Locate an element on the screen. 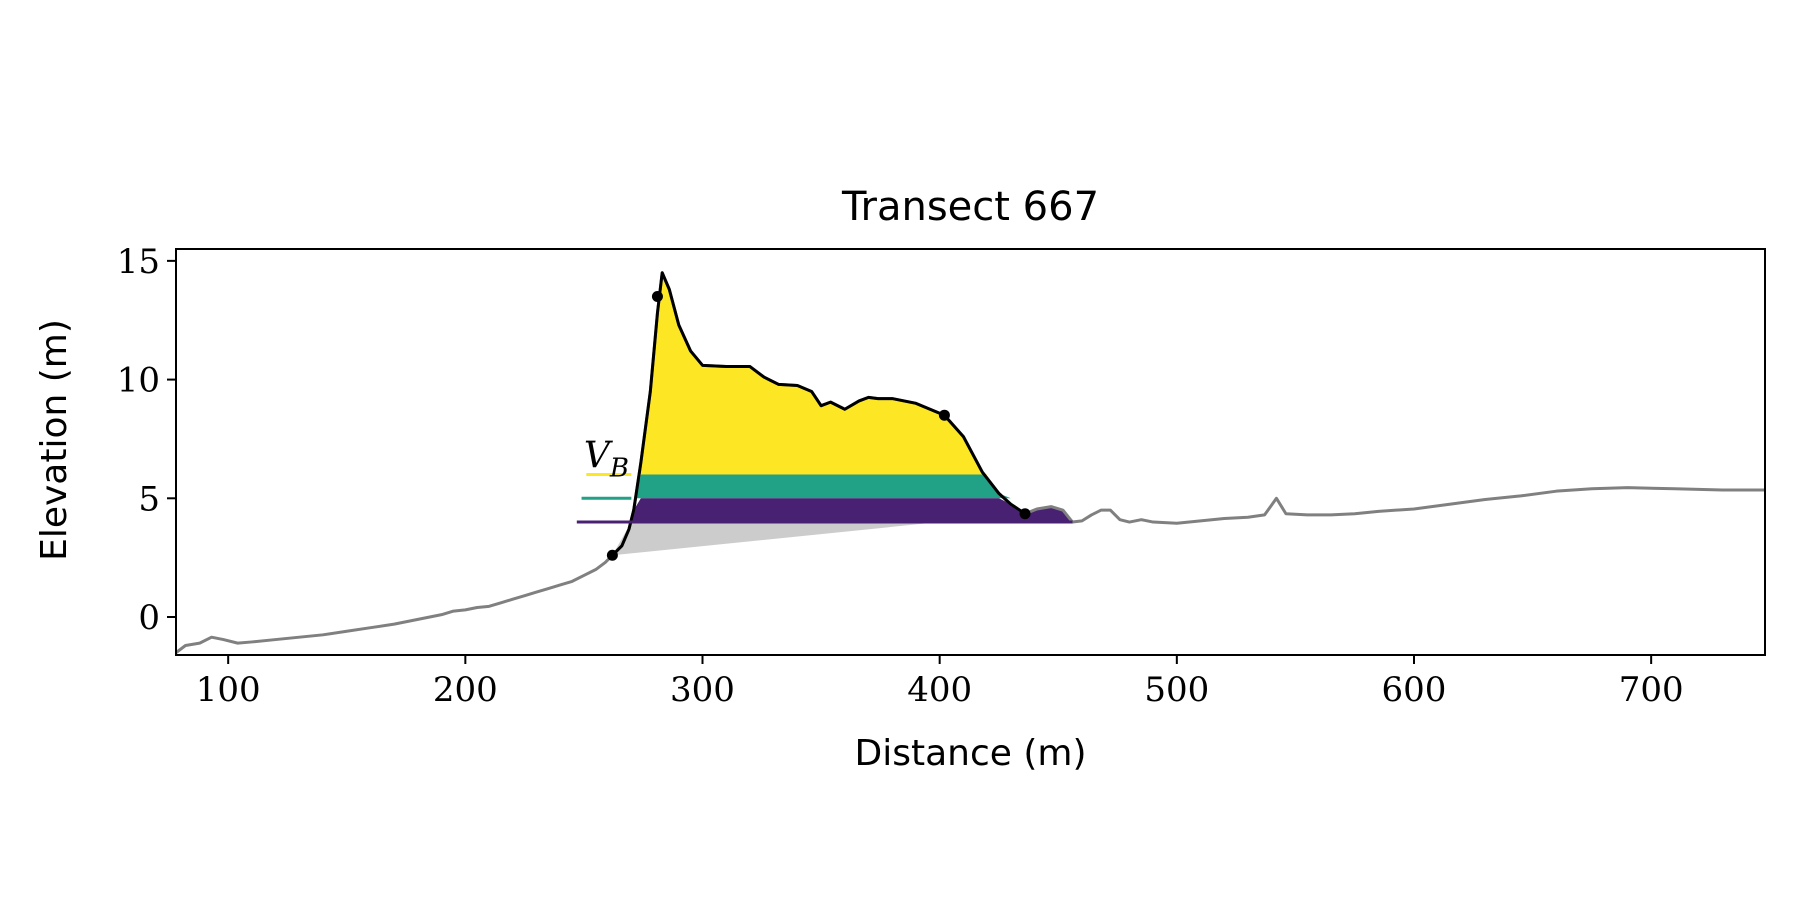  x-tick-label: 700 is located at coordinates (1651, 690).